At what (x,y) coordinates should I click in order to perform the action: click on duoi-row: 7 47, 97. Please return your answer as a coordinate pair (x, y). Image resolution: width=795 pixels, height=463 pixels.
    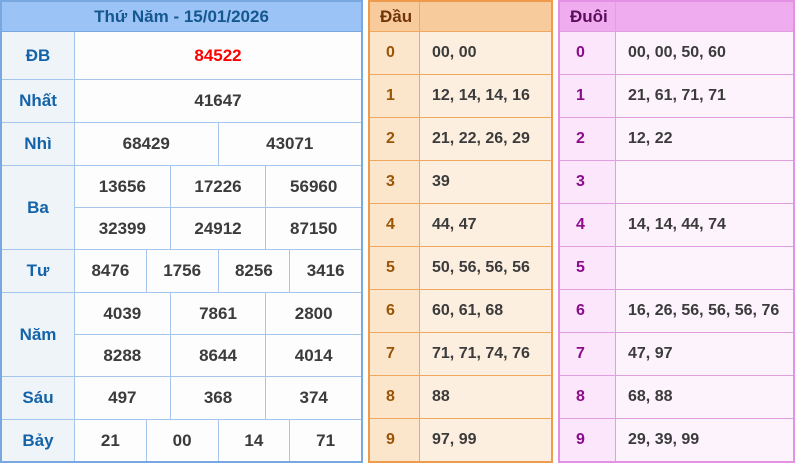
    Looking at the image, I should click on (676, 353).